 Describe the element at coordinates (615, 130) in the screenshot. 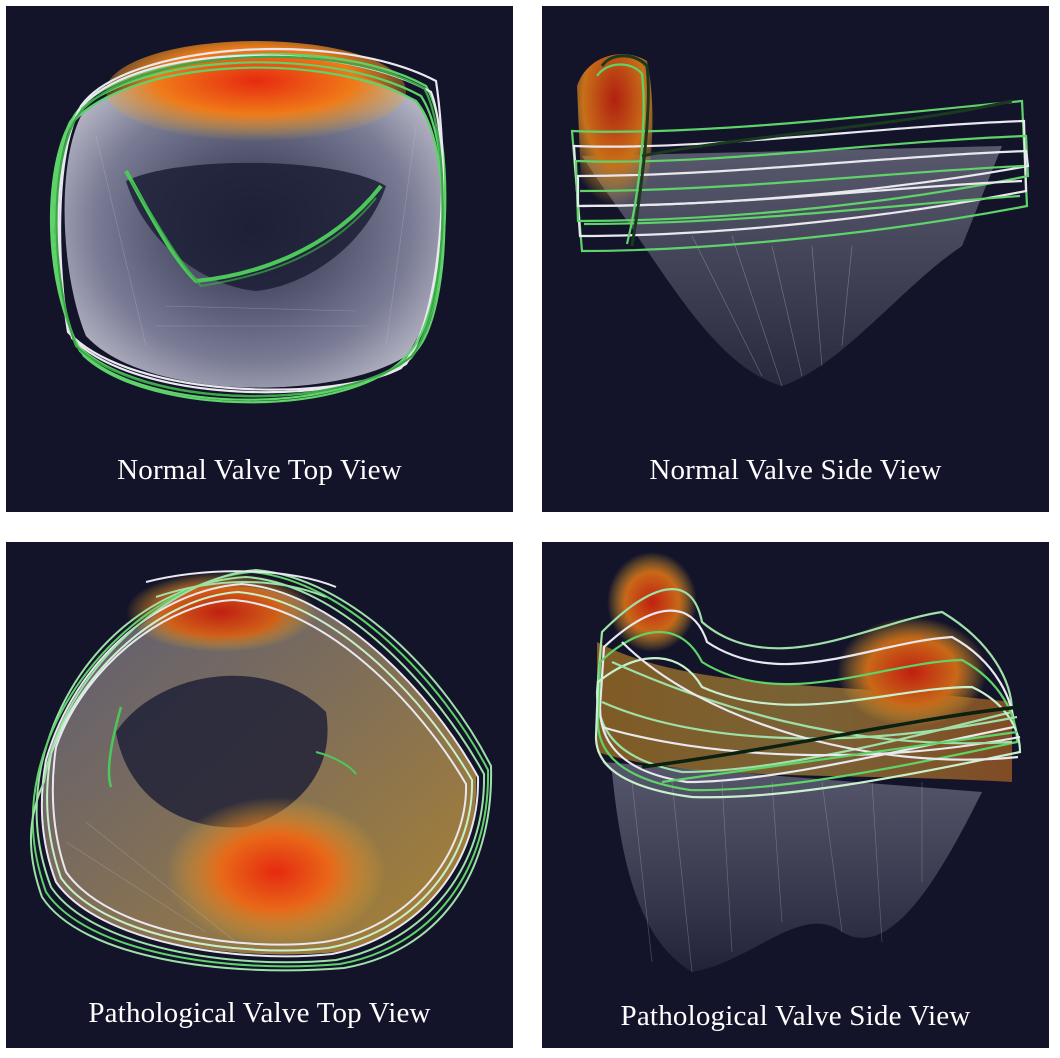

I see `stress-region` at that location.